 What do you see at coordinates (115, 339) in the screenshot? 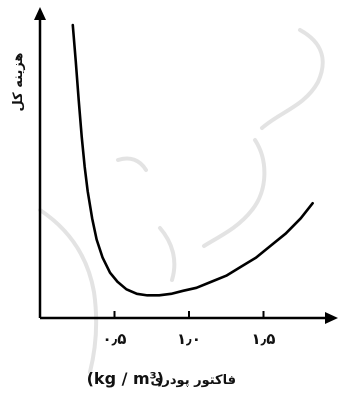
I see `x-tick-label-0: ٠٫۵` at bounding box center [115, 339].